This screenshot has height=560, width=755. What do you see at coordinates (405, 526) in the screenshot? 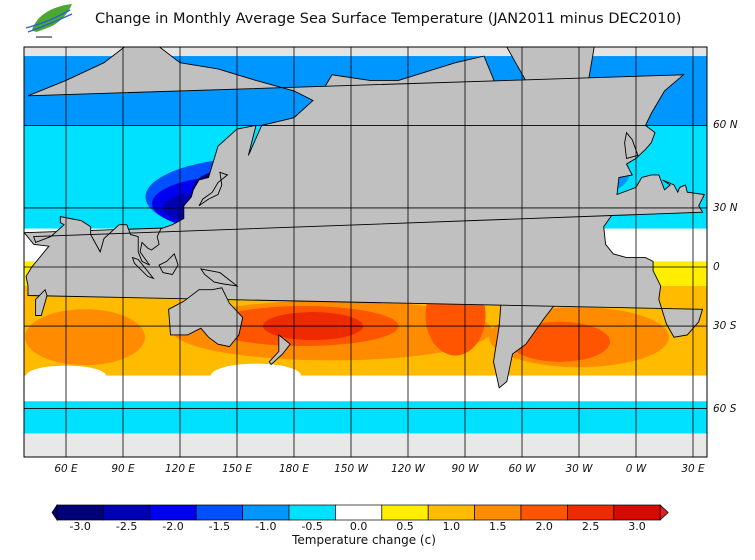
I see `colorbar-label: 0.5` at bounding box center [405, 526].